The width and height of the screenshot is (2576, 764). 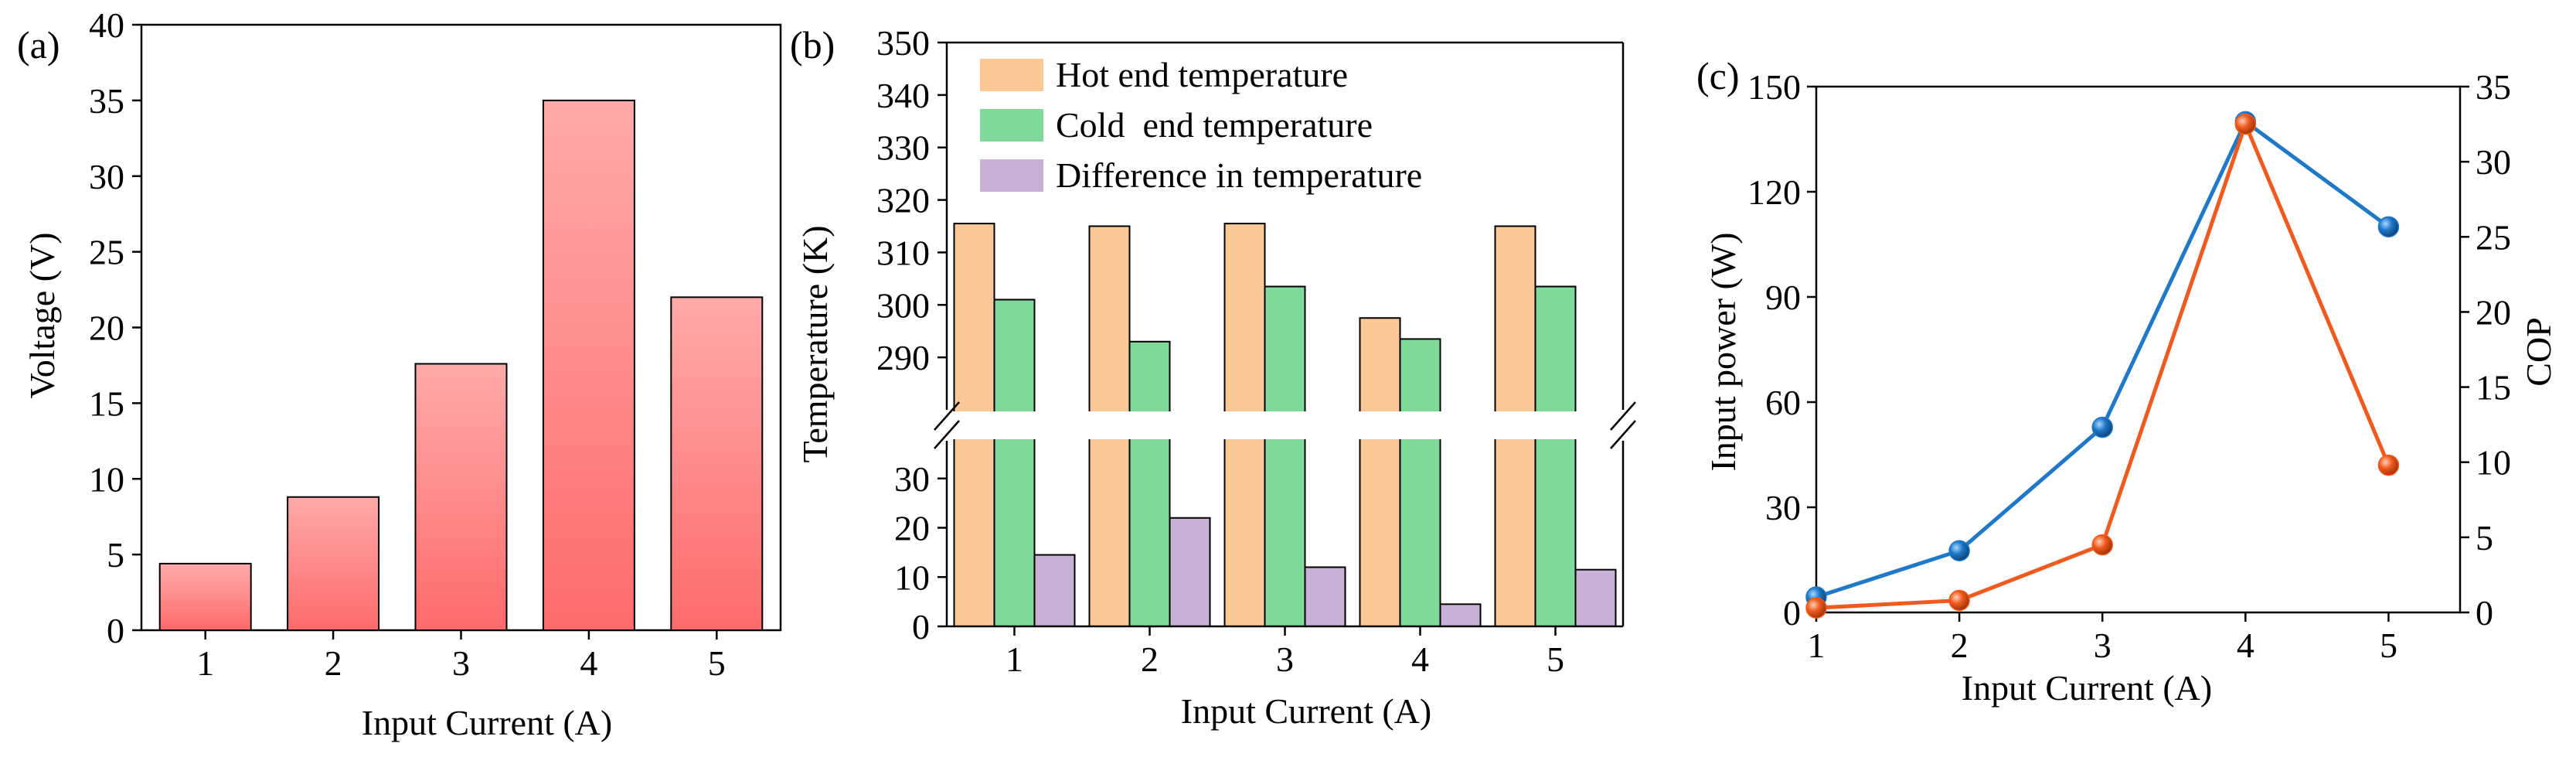 I want to click on panel-b-y-tick-label: 300, so click(x=903, y=305).